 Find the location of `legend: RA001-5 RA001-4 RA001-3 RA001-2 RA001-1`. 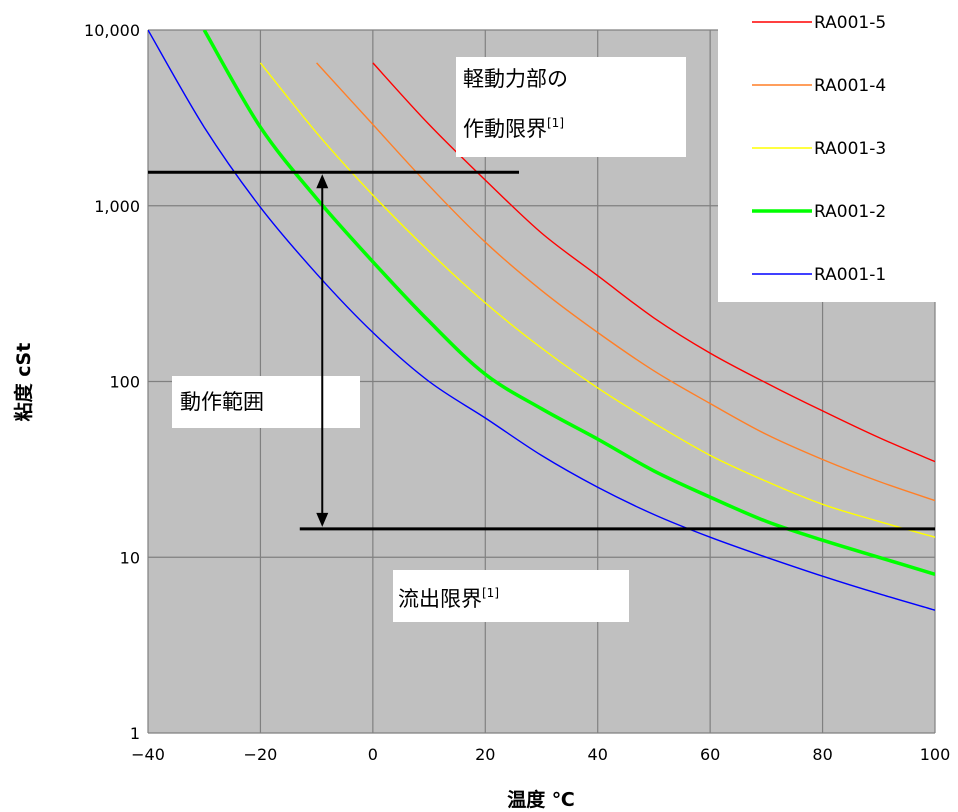

legend: RA001-5 RA001-4 RA001-3 RA001-2 RA001-1 is located at coordinates (829, 151).